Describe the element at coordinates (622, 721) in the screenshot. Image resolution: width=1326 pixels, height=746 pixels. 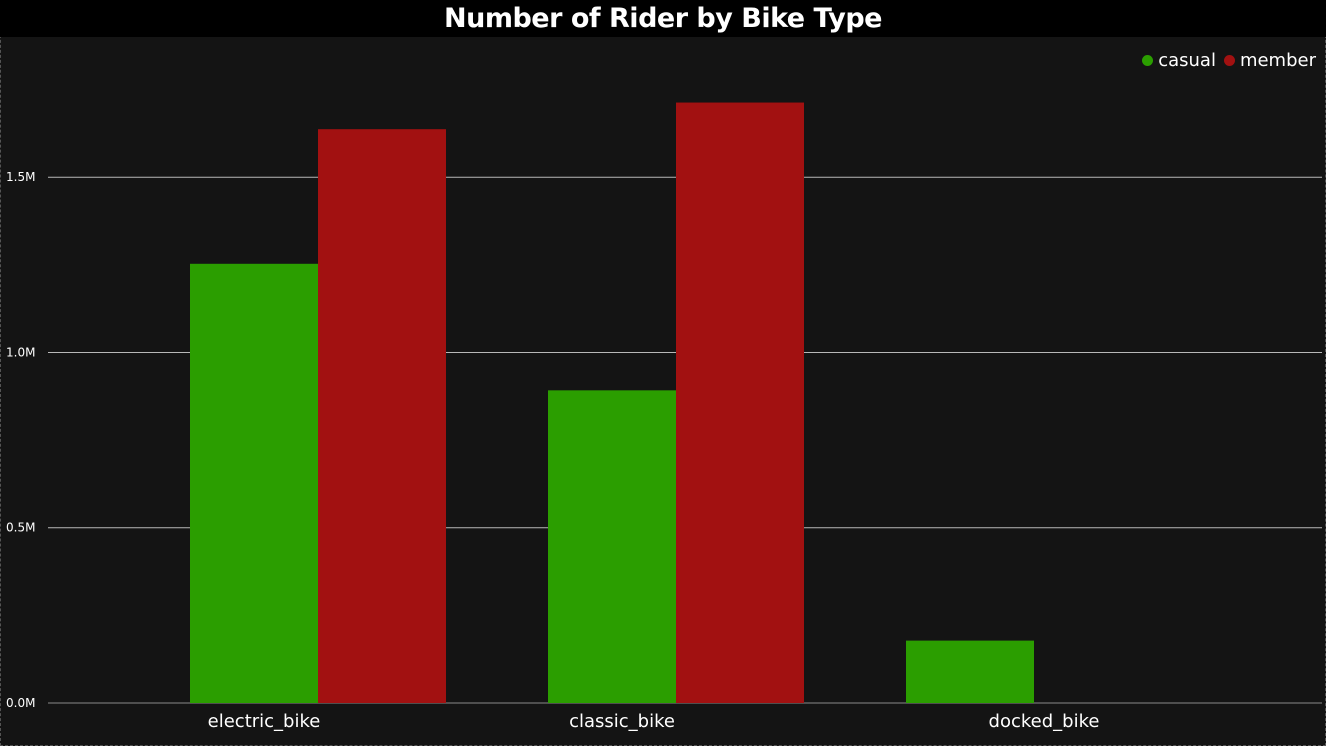
I see `x-tick-label: classic_bike` at that location.